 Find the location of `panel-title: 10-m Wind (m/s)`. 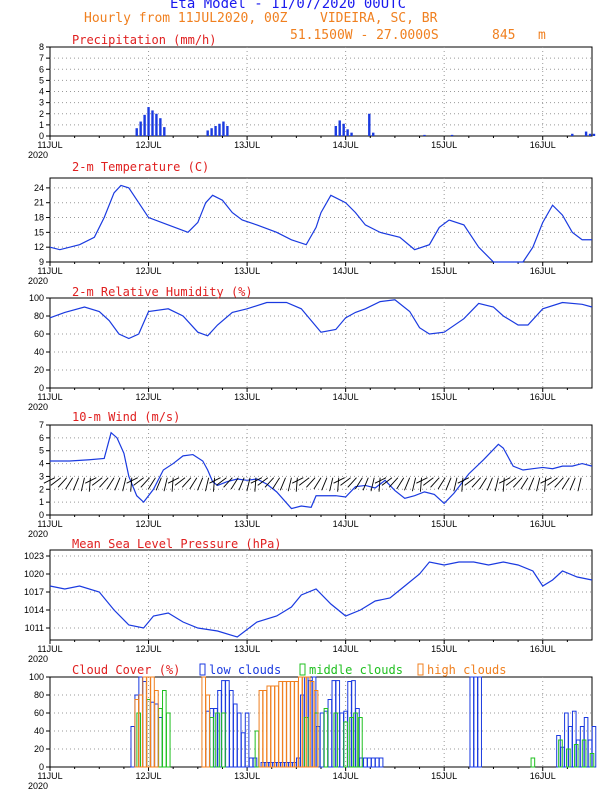

panel-title: 10-m Wind (m/s) is located at coordinates (126, 417).